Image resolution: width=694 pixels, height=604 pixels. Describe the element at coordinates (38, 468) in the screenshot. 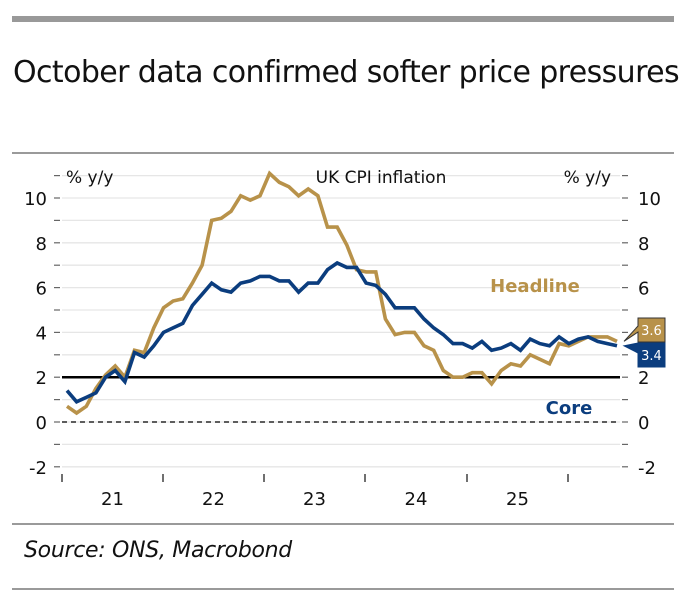

I see `y-tick-label-left: -2` at that location.